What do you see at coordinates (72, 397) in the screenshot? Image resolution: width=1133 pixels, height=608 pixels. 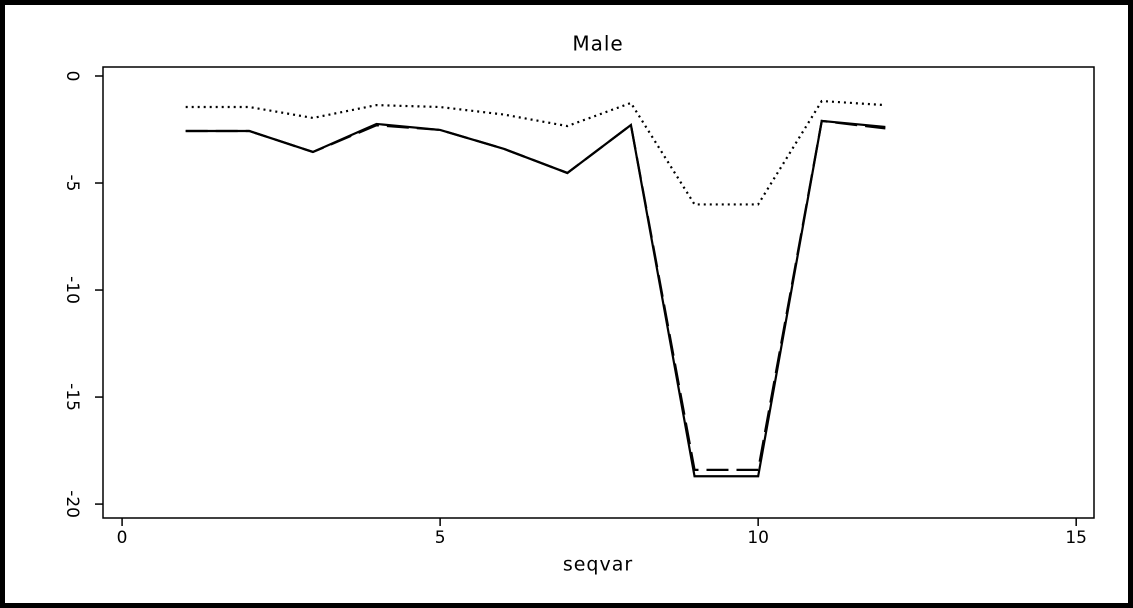 I see `y-tick-label: -15` at bounding box center [72, 397].